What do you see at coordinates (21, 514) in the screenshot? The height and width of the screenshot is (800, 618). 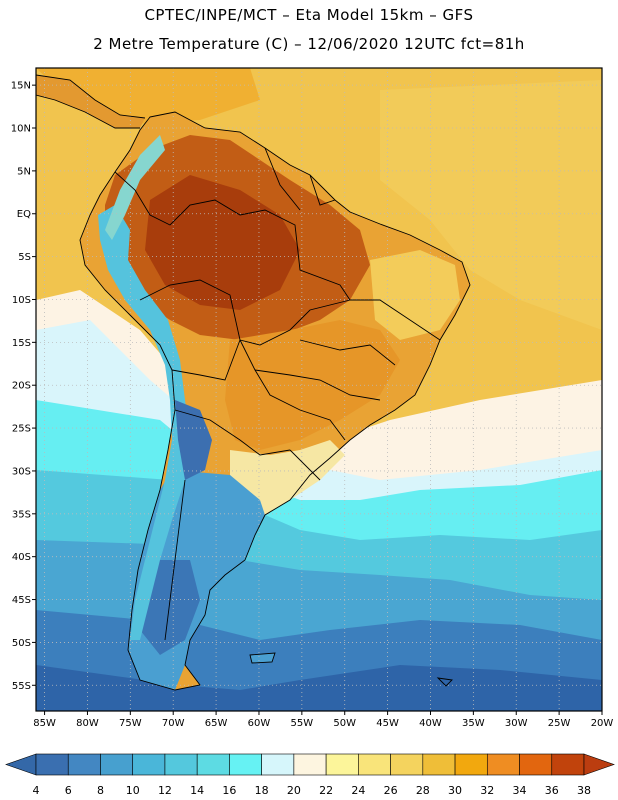 I see `lat-tick-label: 35S` at bounding box center [21, 514].